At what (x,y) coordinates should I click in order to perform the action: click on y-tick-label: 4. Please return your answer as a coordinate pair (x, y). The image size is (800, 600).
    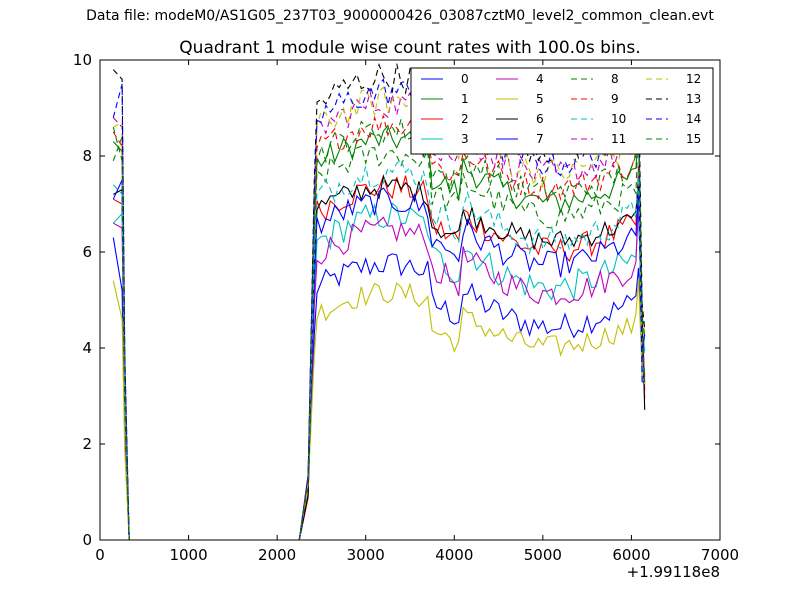
    Looking at the image, I should click on (87, 348).